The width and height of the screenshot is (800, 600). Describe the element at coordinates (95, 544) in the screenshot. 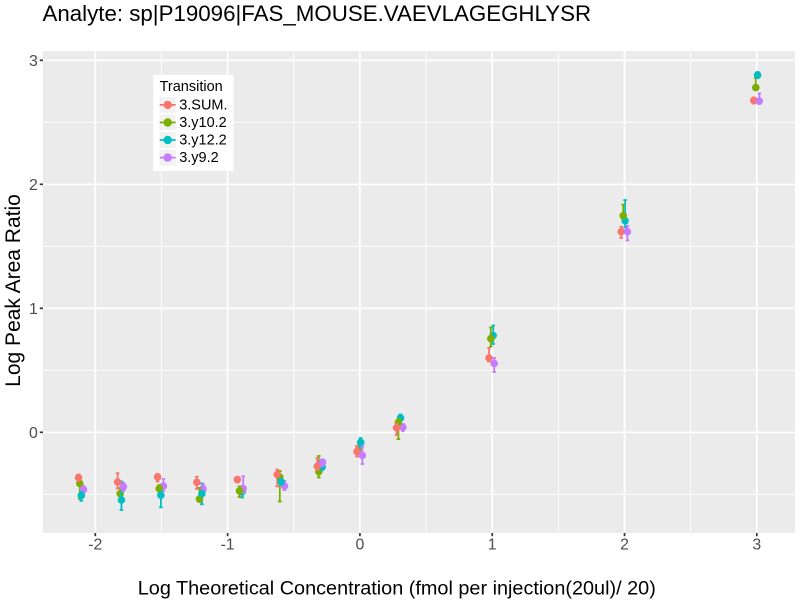

I see `svg-text: -2` at that location.